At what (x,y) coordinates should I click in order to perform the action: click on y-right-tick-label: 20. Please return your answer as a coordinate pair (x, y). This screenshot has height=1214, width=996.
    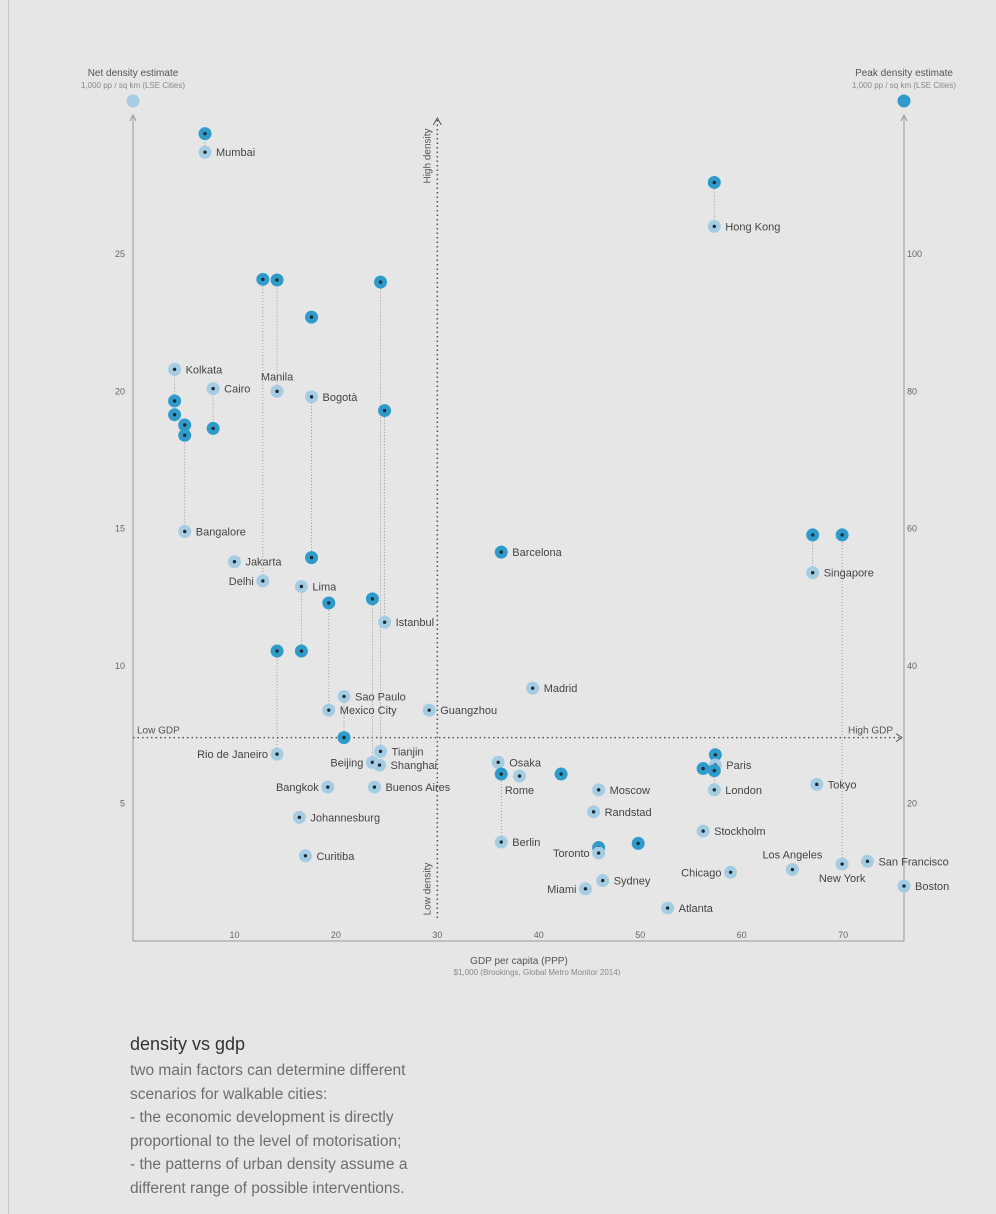
    Looking at the image, I should click on (912, 804).